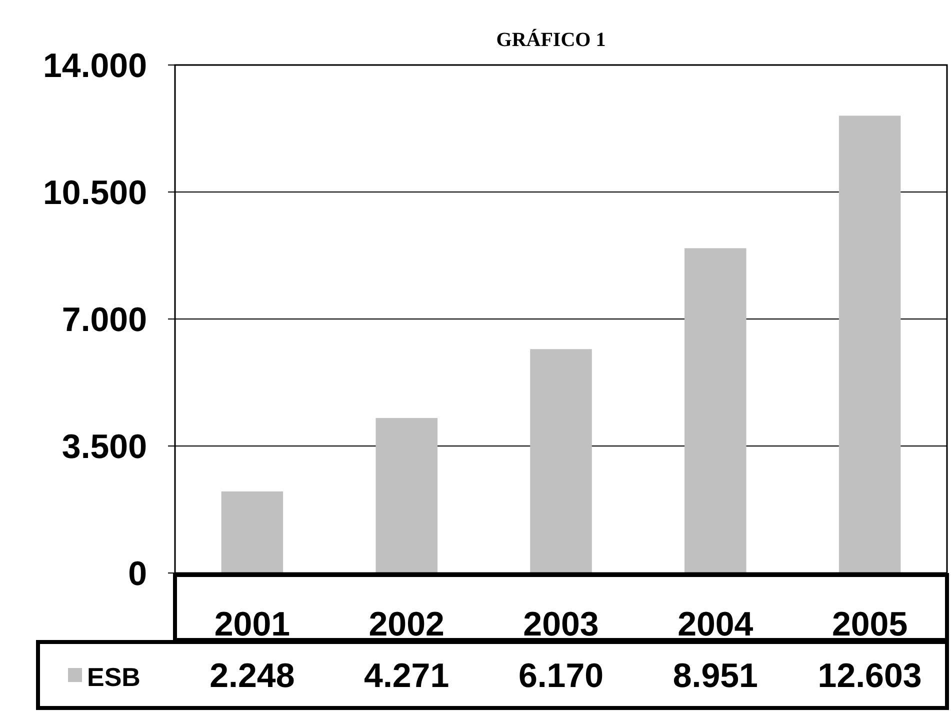 Image resolution: width=951 pixels, height=711 pixels. Describe the element at coordinates (406, 624) in the screenshot. I see `x-tick-label: 2002` at that location.